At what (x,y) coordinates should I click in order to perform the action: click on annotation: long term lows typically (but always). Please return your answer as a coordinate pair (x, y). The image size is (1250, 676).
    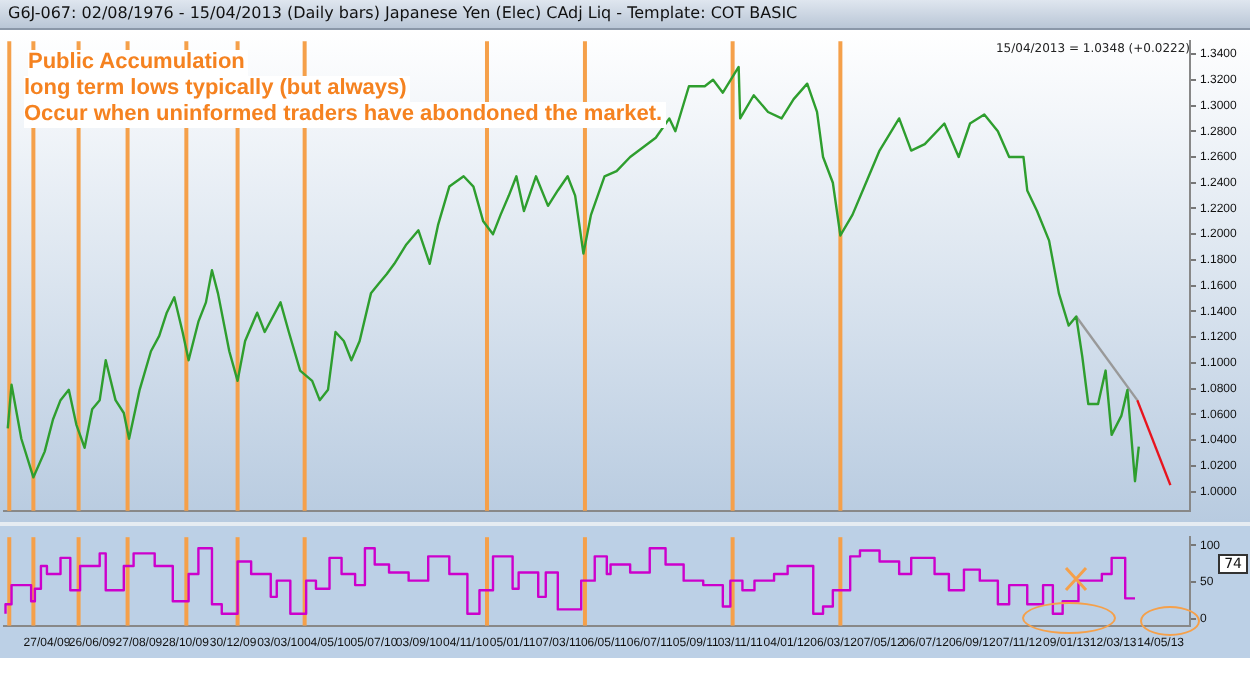
    Looking at the image, I should click on (217, 89).